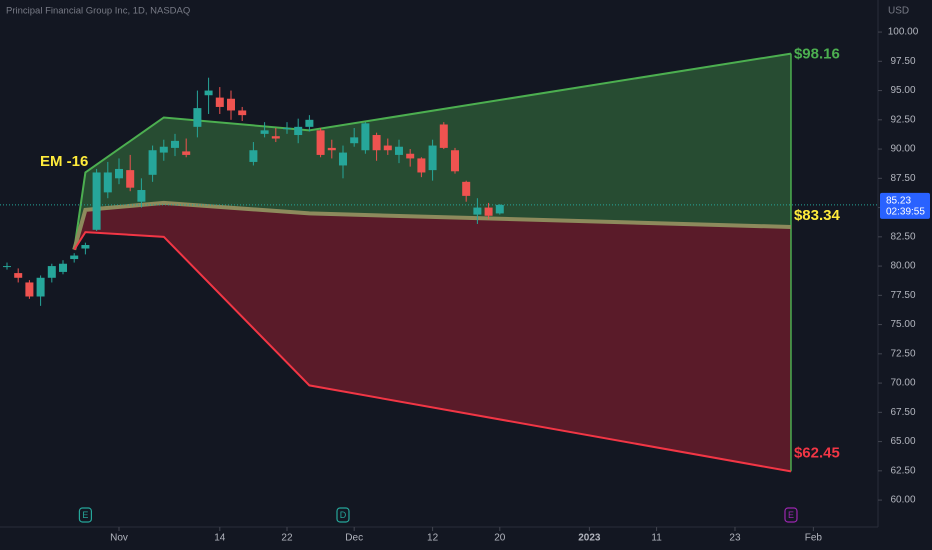 The image size is (932, 550). What do you see at coordinates (817, 54) in the screenshot?
I see `band-label: $98.16` at bounding box center [817, 54].